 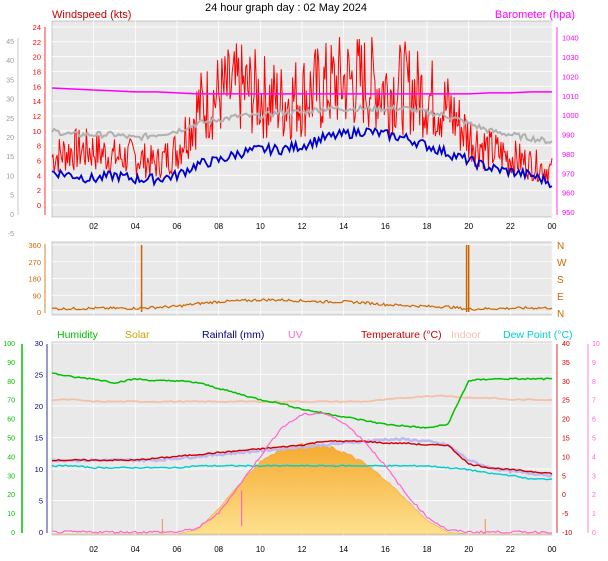 What do you see at coordinates (10, 176) in the screenshot?
I see `outer-y-tick: 10` at bounding box center [10, 176].